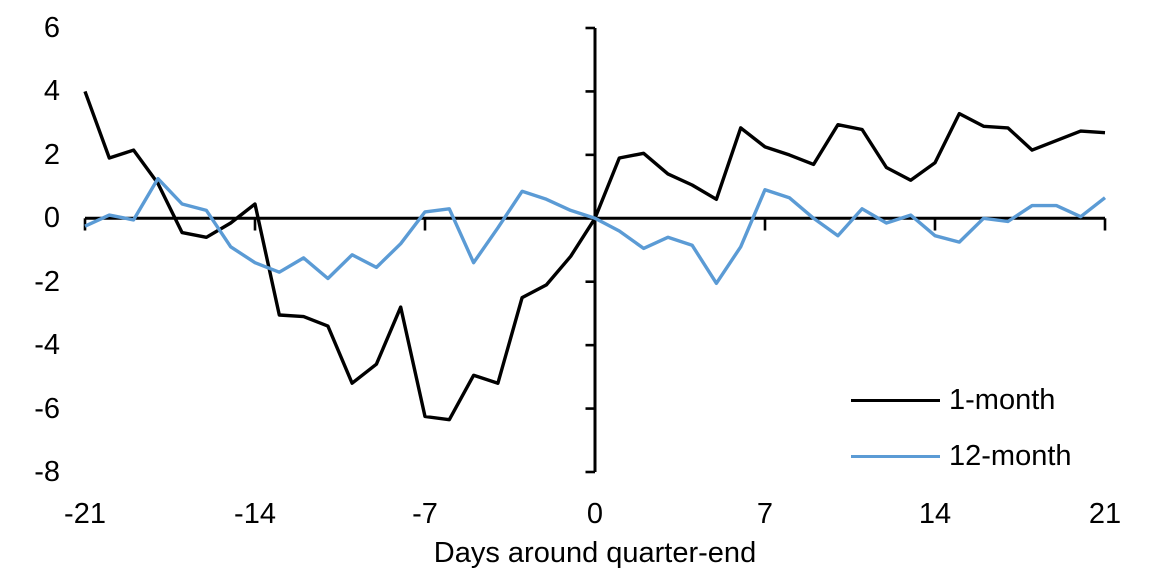 The height and width of the screenshot is (584, 1152). I want to click on y-tick-label: 6, so click(51, 28).